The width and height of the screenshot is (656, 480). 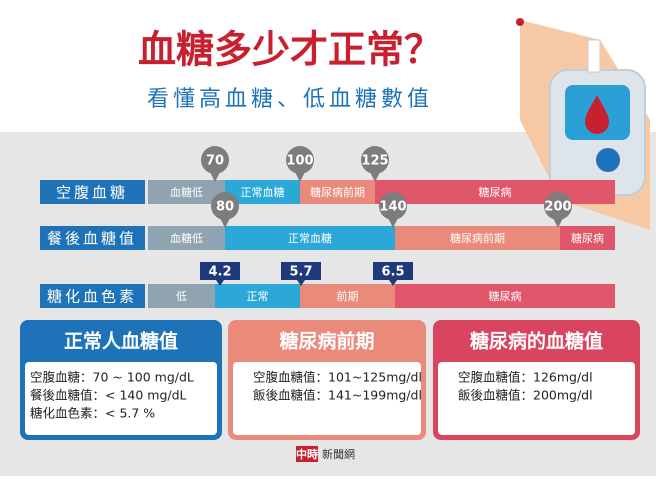 I want to click on card-line: 空腹血糖值：126mg/dl, so click(x=525, y=377).